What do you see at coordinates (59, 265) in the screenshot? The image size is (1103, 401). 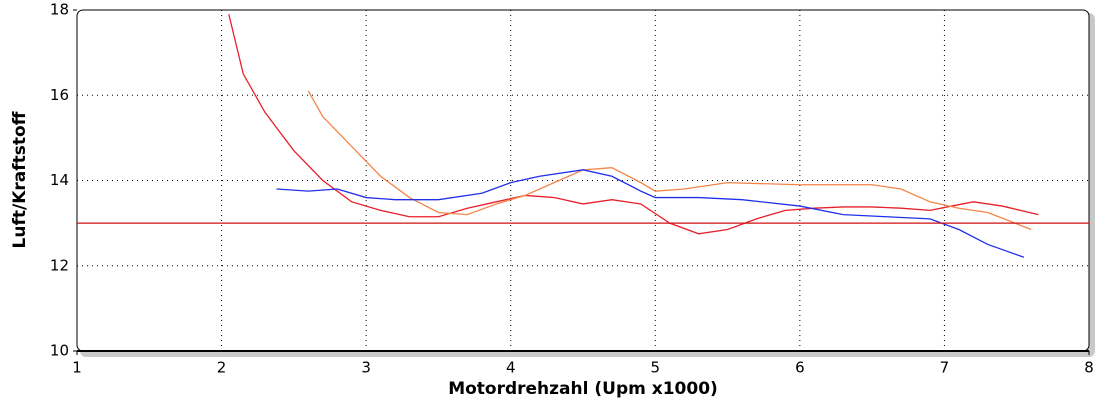 I see `y-tick-label: 12` at bounding box center [59, 265].